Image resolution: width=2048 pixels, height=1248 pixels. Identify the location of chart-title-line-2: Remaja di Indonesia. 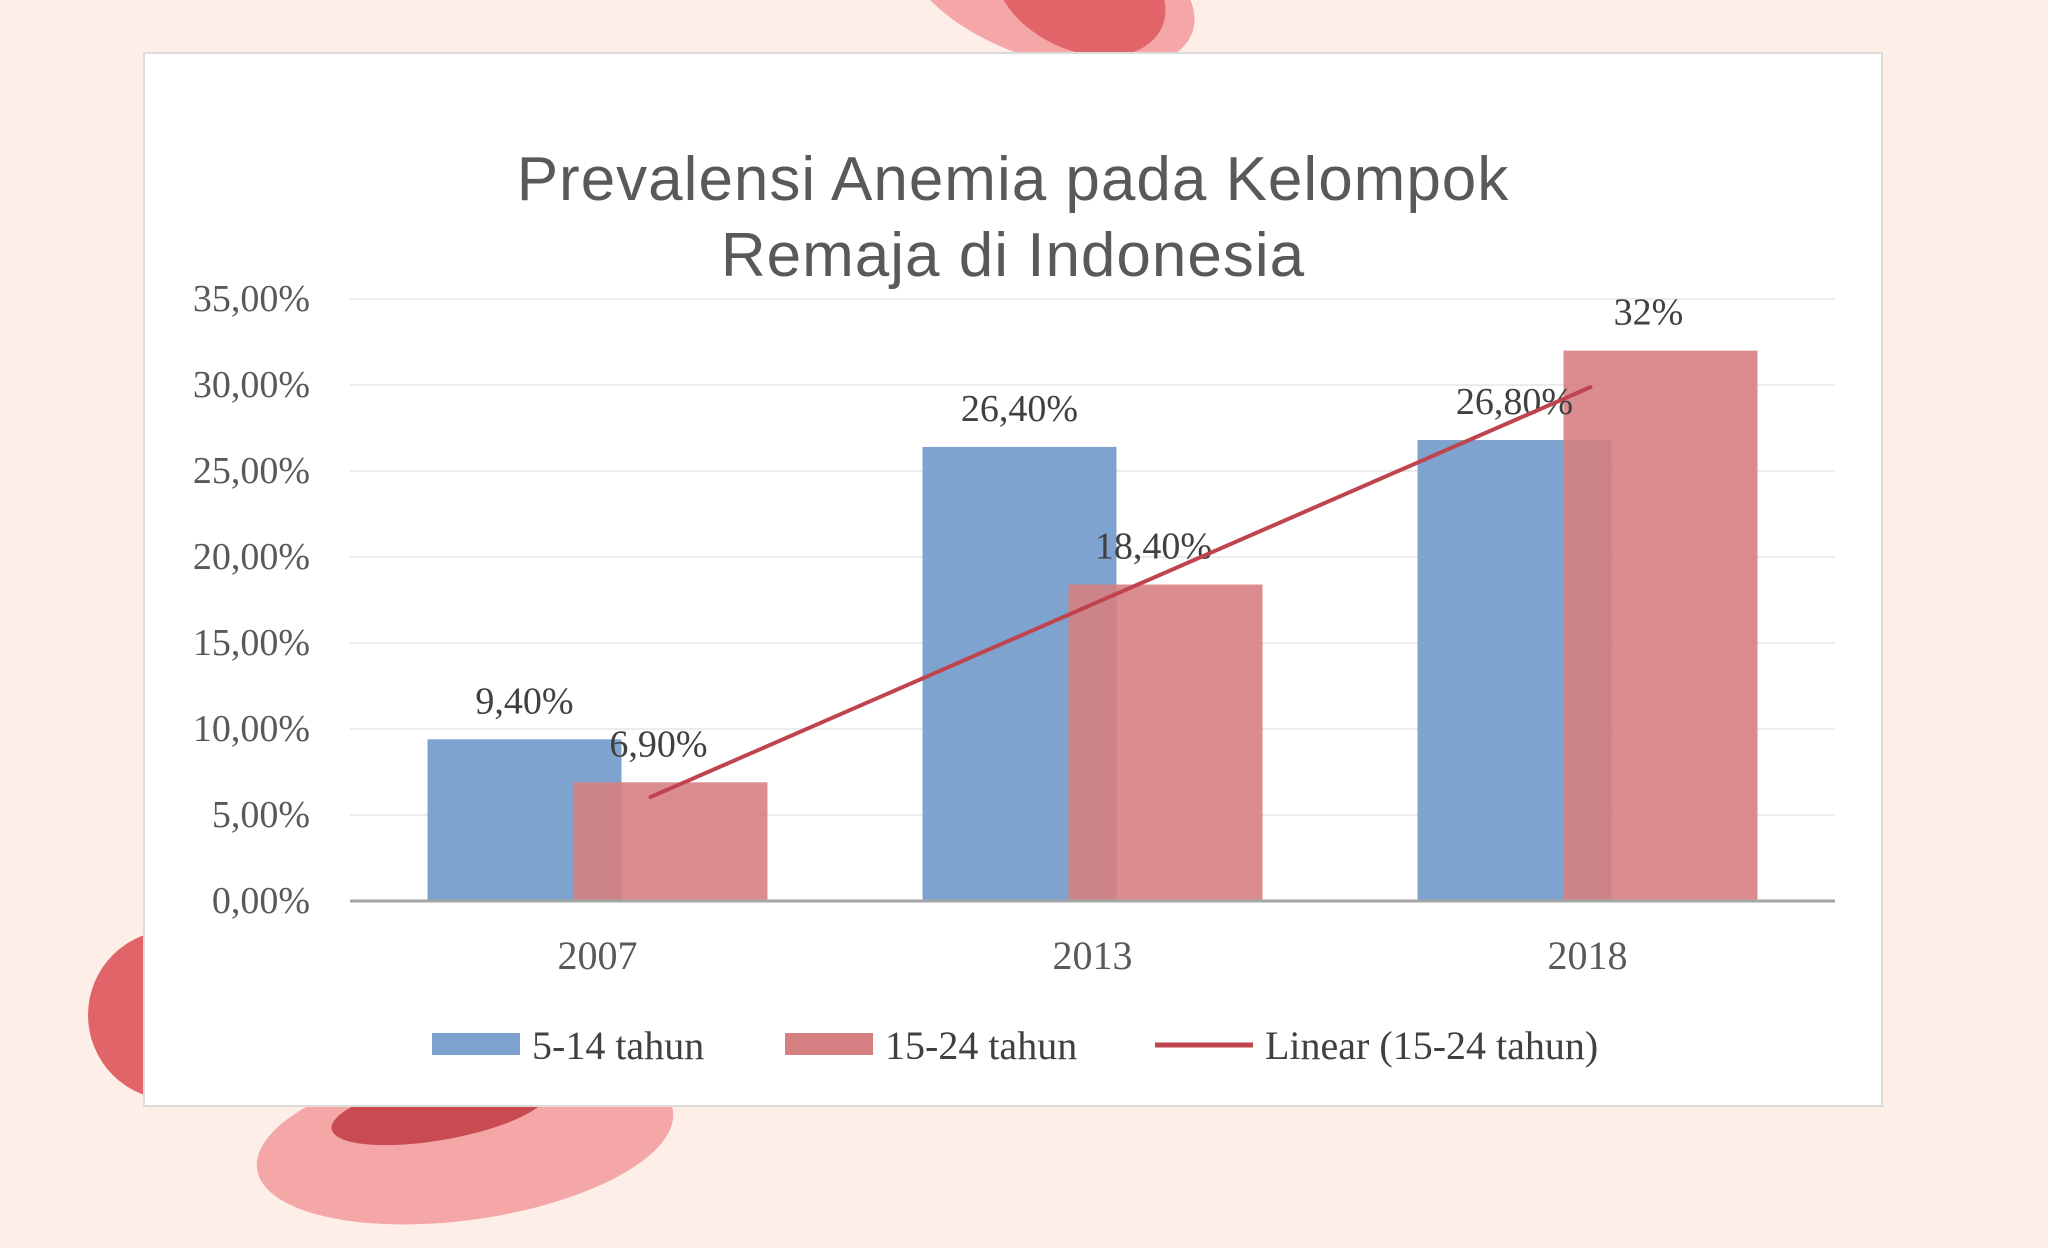
(1013, 255).